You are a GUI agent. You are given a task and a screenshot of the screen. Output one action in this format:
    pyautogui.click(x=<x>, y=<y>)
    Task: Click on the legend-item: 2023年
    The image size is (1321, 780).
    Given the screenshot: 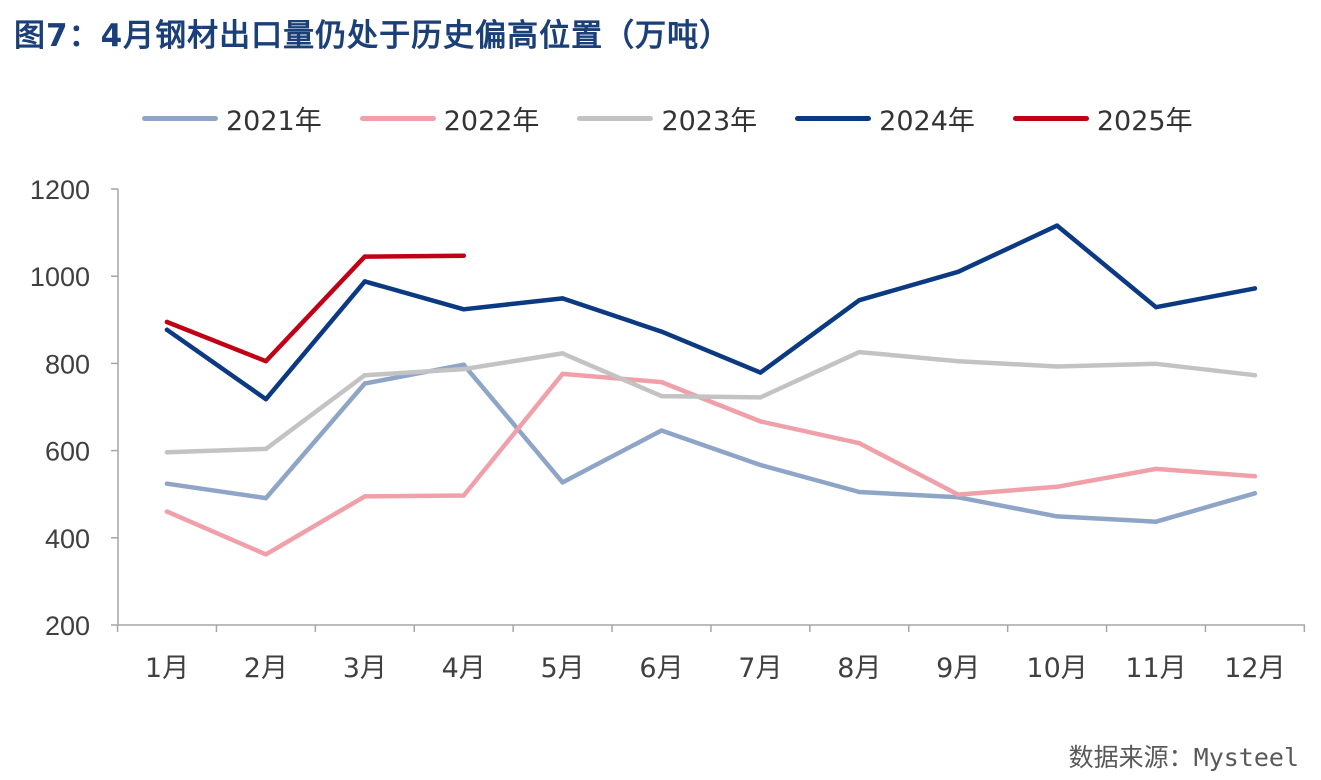 What is the action you would take?
    pyautogui.click(x=667, y=118)
    